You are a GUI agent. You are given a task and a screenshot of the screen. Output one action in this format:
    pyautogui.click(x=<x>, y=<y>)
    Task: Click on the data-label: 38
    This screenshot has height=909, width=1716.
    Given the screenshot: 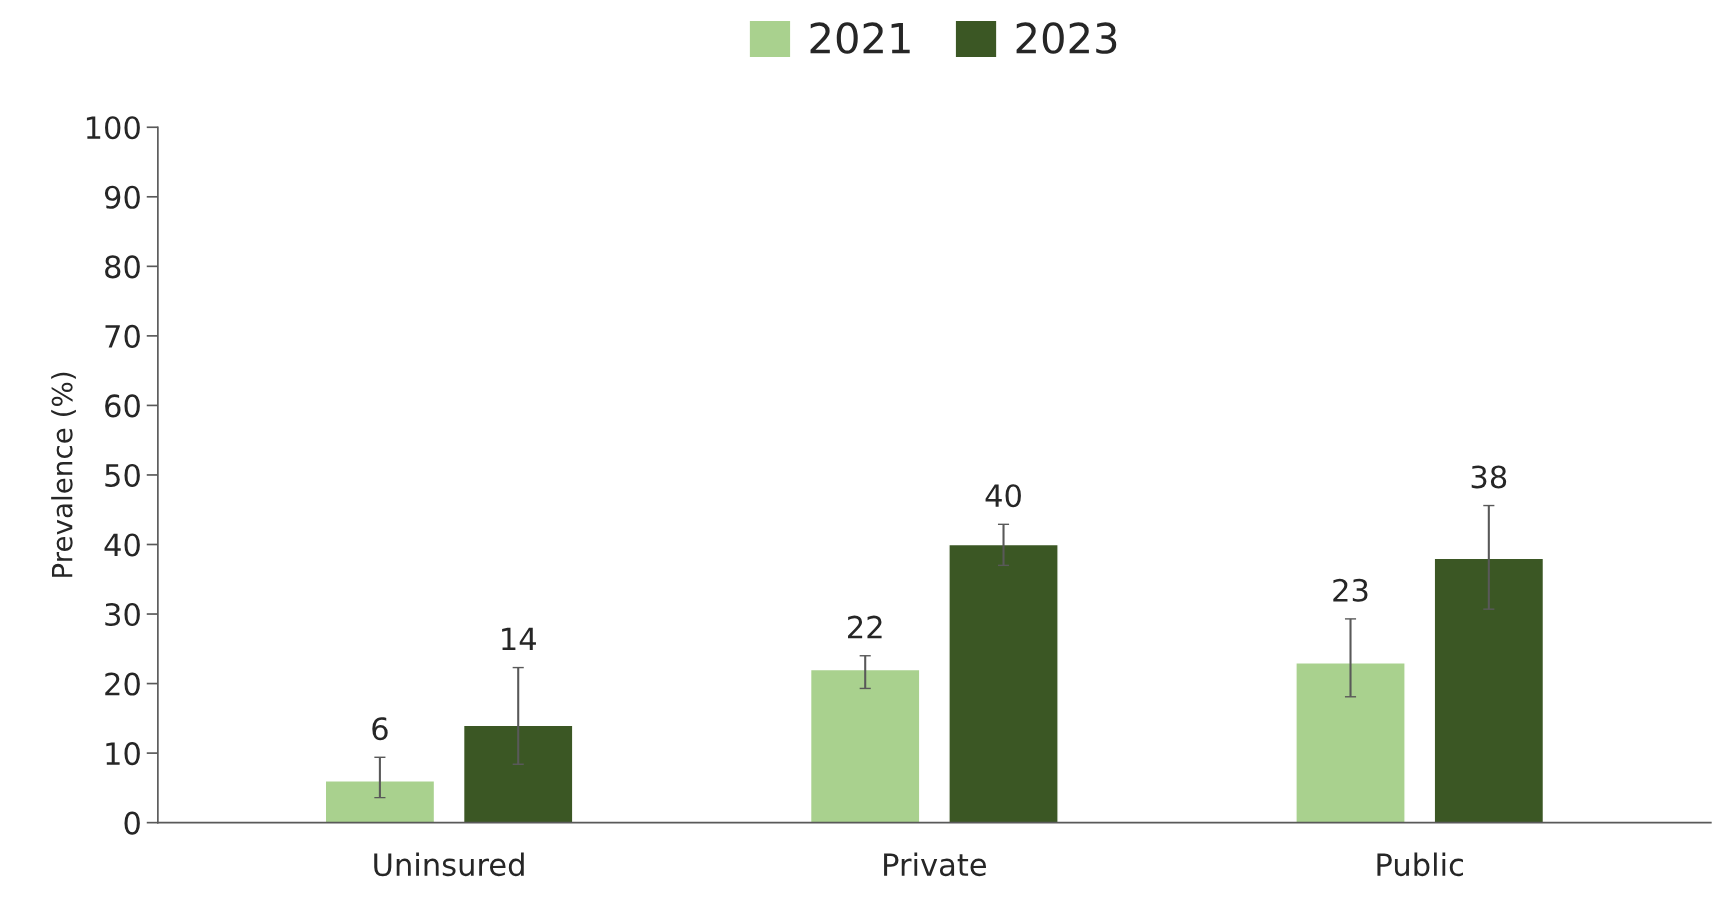 What is the action you would take?
    pyautogui.click(x=1489, y=477)
    